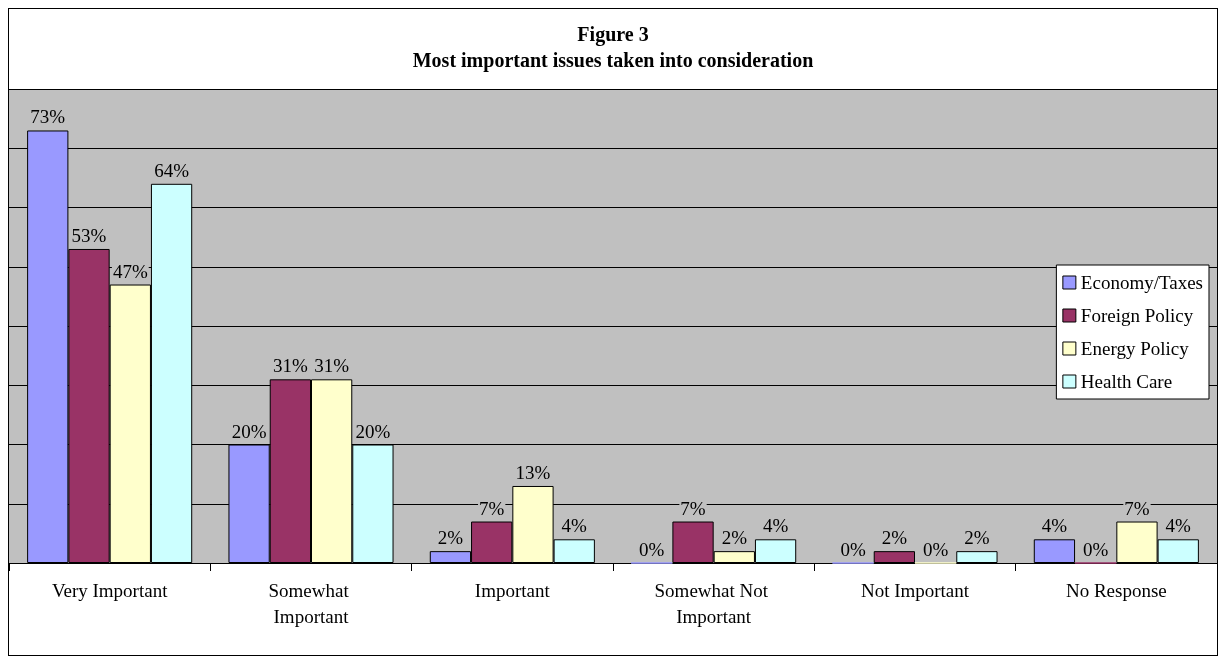 This screenshot has height=664, width=1226. I want to click on legend-label: Foreign Policy, so click(1137, 315).